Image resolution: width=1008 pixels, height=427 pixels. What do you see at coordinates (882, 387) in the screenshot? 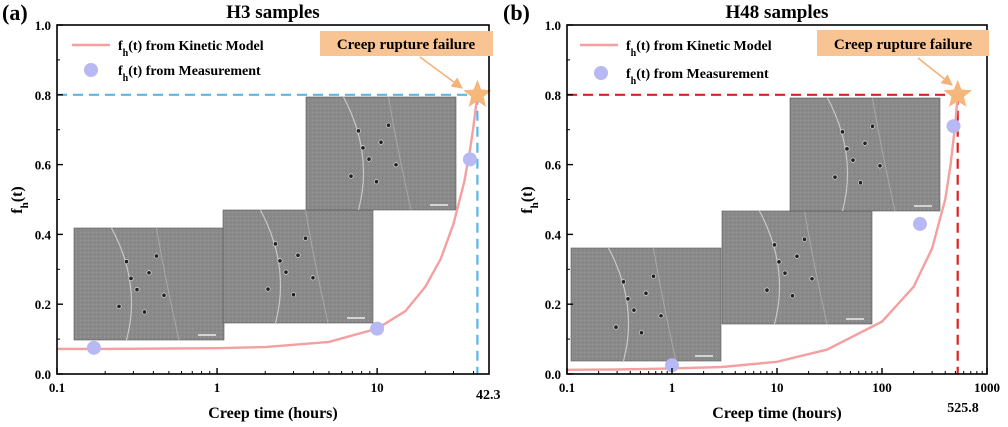
I see `x-tick-label: 100` at bounding box center [882, 387].